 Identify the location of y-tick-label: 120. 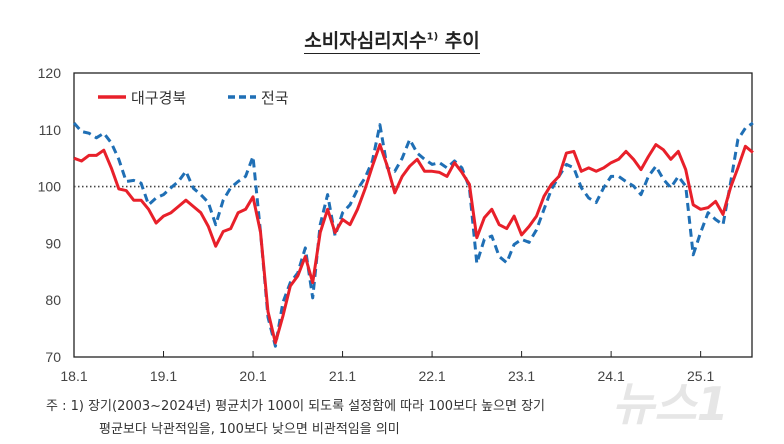
(50, 73).